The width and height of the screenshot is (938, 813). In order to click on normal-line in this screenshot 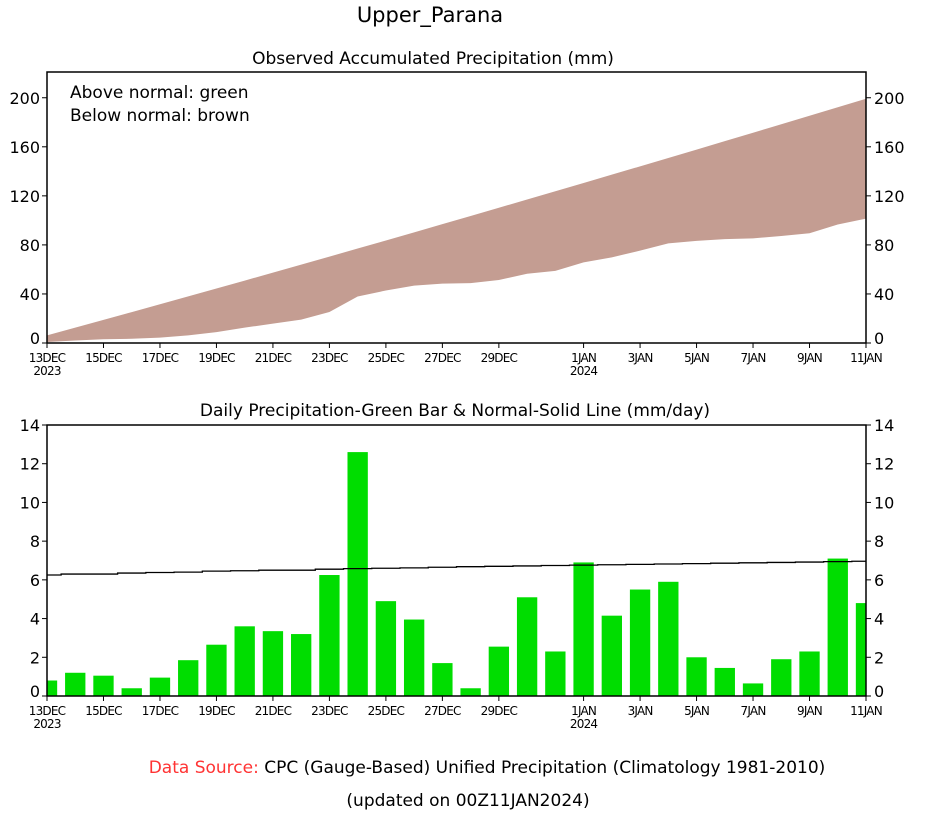, I will do `click(456, 568)`.